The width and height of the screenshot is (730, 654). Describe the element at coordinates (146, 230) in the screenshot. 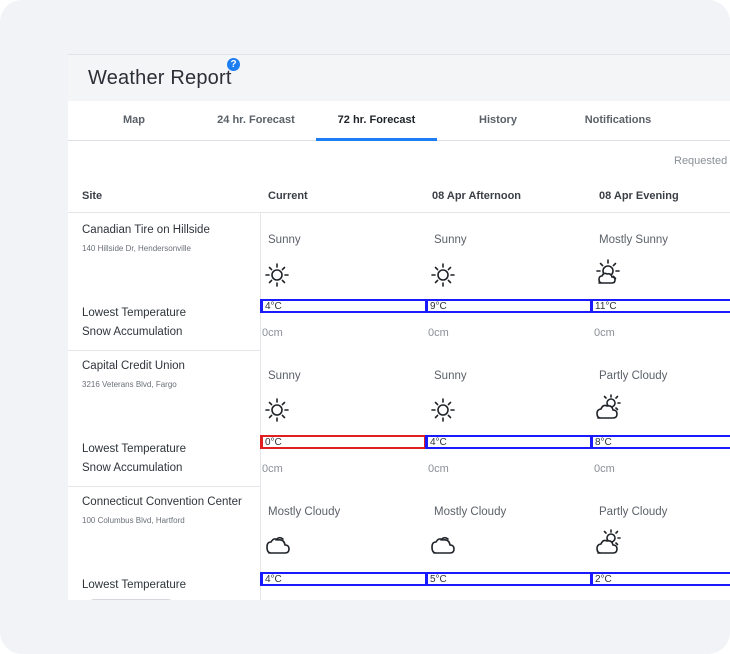

I see `site-name: Canadian Tire on Hillside` at that location.